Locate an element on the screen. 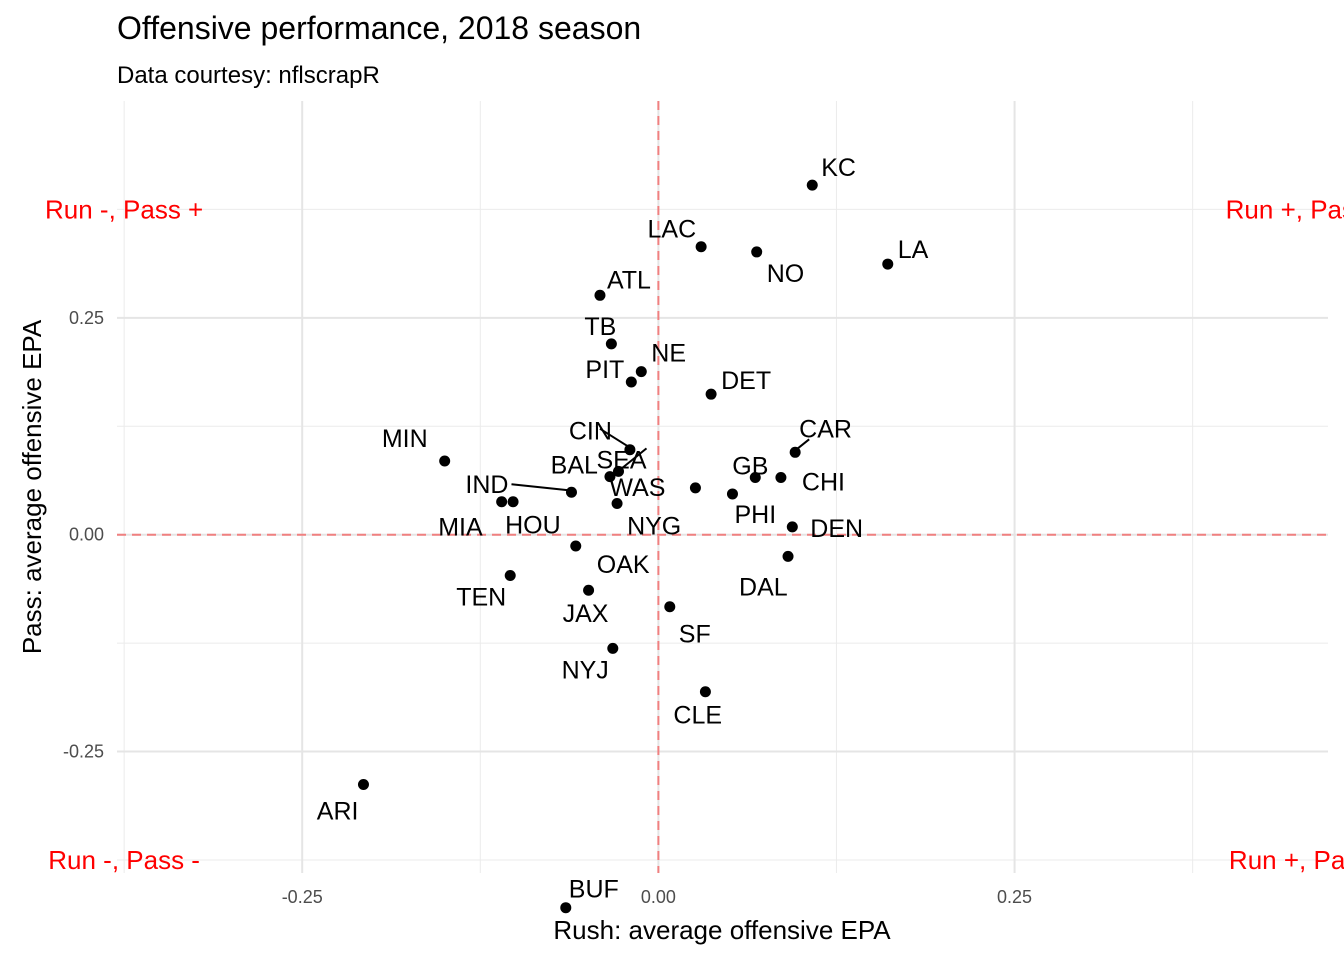 The height and width of the screenshot is (960, 1344). point-nyg is located at coordinates (617, 503).